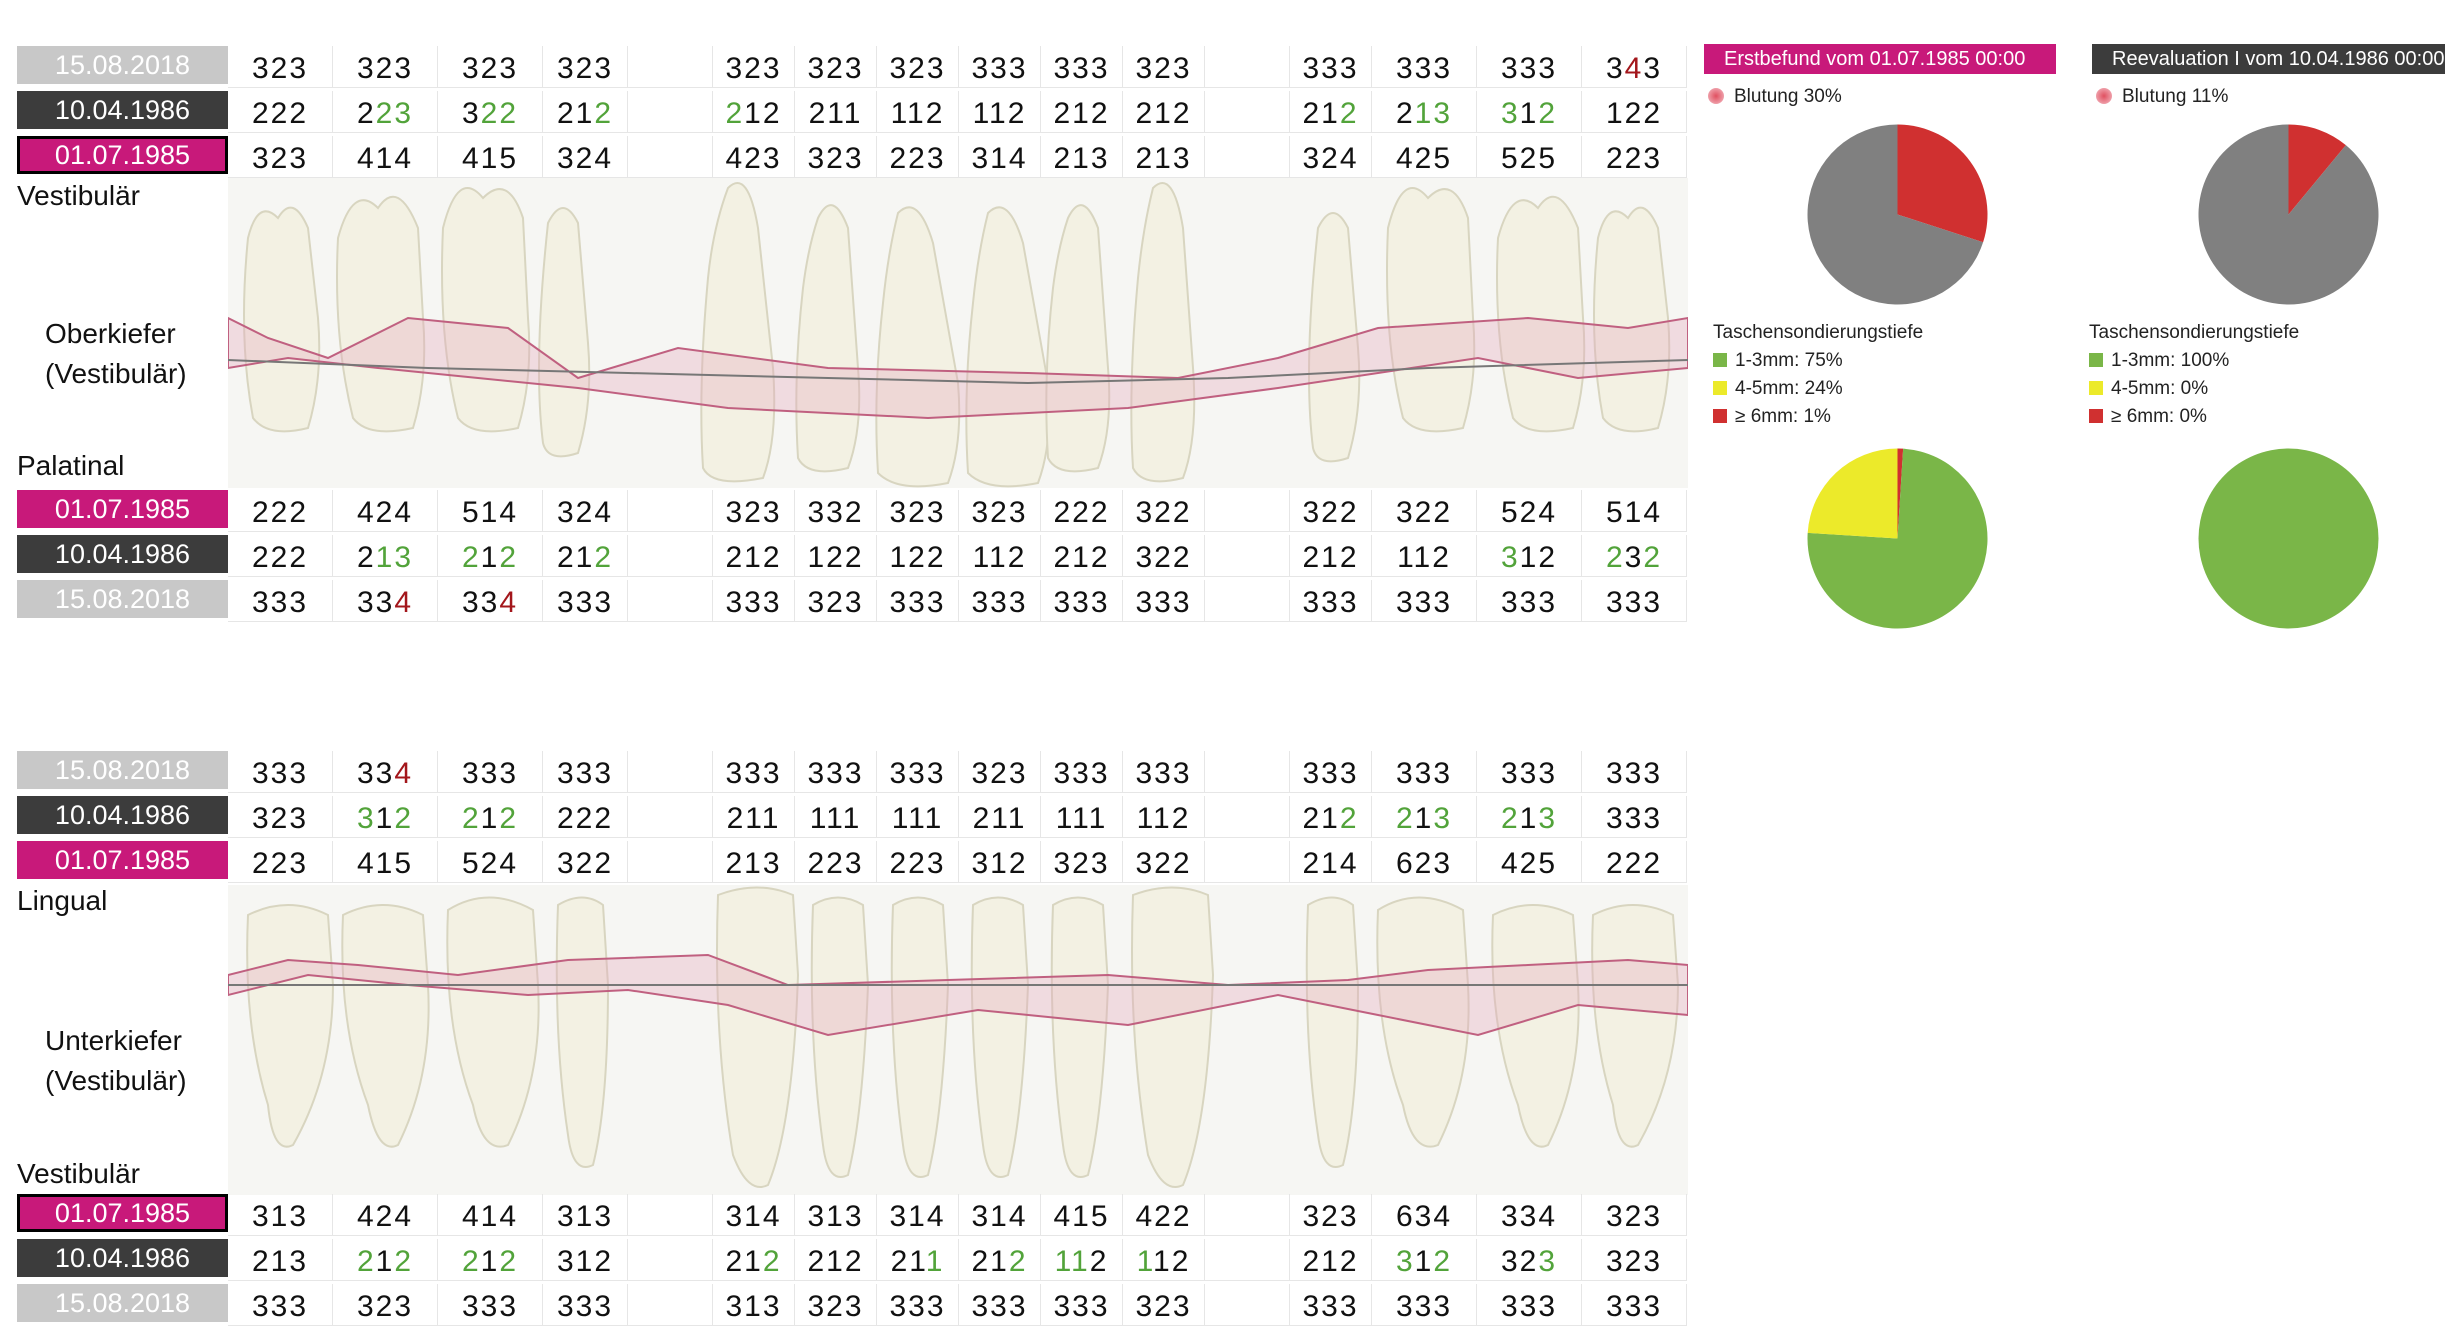 The image size is (2445, 1330). I want to click on table-cell: 525, so click(1529, 157).